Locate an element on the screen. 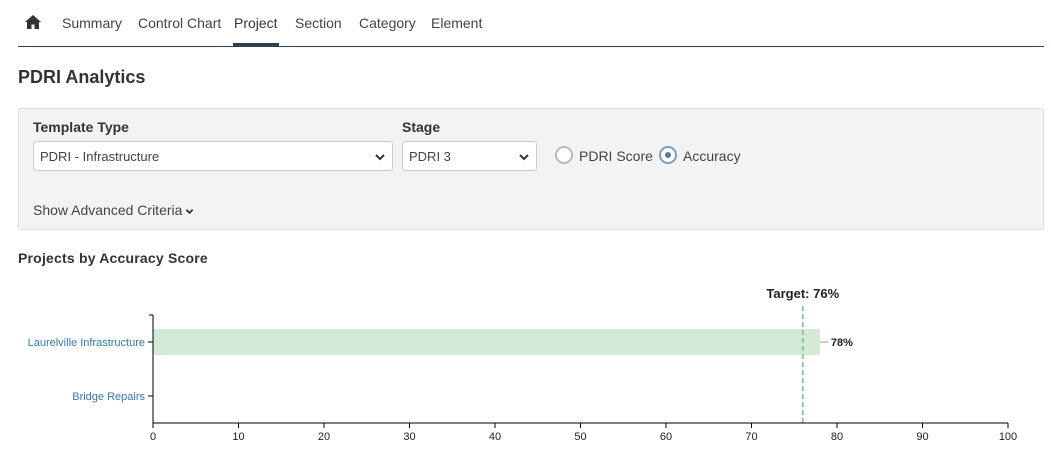 This screenshot has height=451, width=1051. category-label: Bridge Repairs is located at coordinates (108, 397).